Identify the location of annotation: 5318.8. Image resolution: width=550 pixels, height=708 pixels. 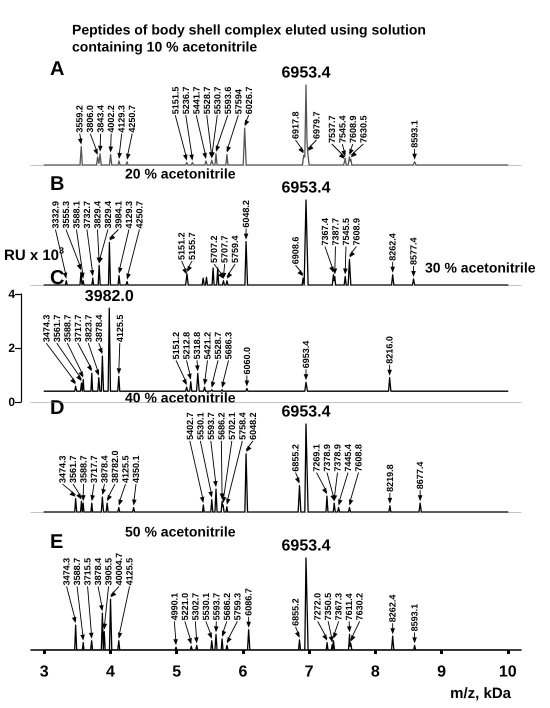
(197, 346).